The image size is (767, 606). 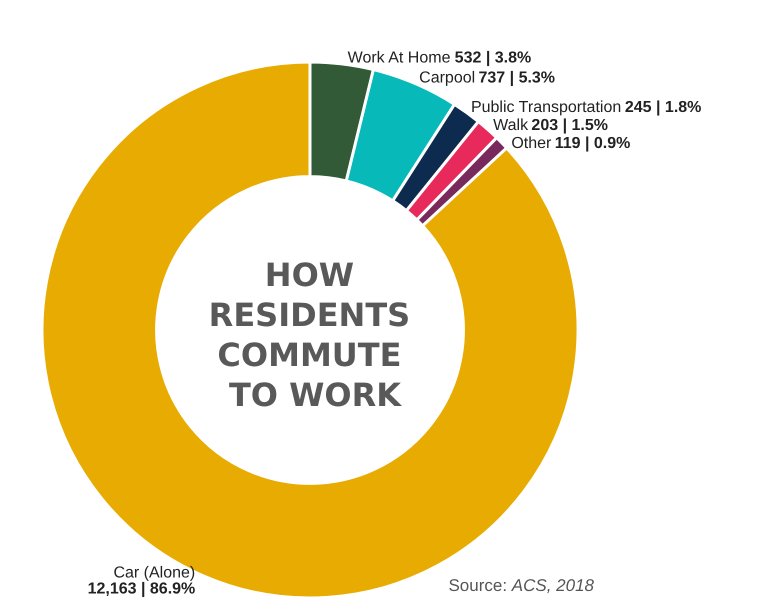 What do you see at coordinates (521, 585) in the screenshot?
I see `source-note: Source: ACS, 2018` at bounding box center [521, 585].